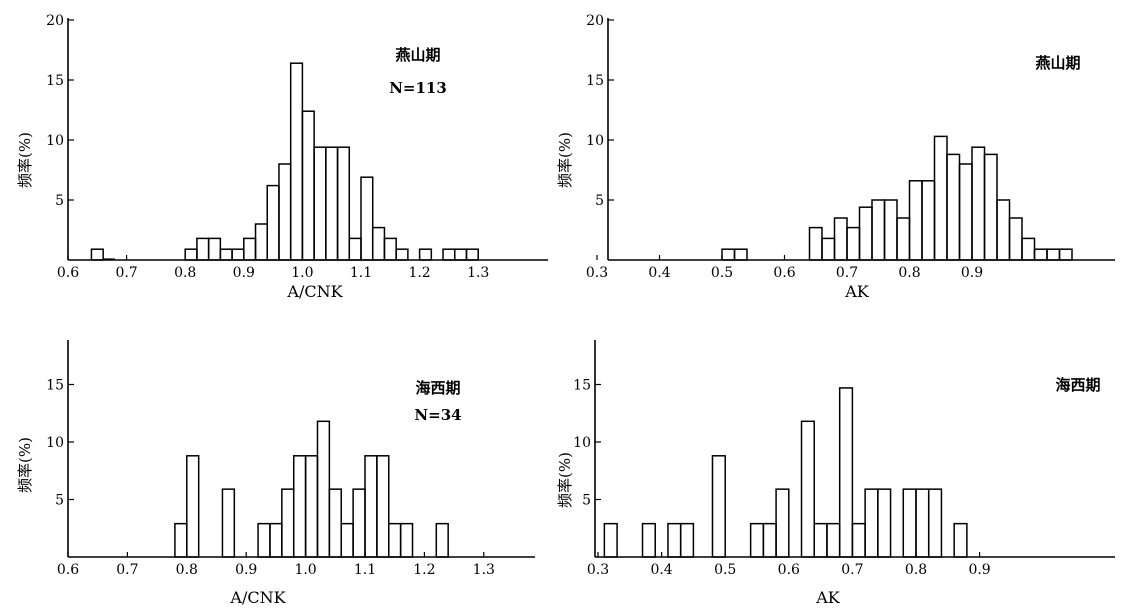 The width and height of the screenshot is (1121, 608). What do you see at coordinates (257, 597) in the screenshot?
I see `x-axis-title: A/CNK` at bounding box center [257, 597].